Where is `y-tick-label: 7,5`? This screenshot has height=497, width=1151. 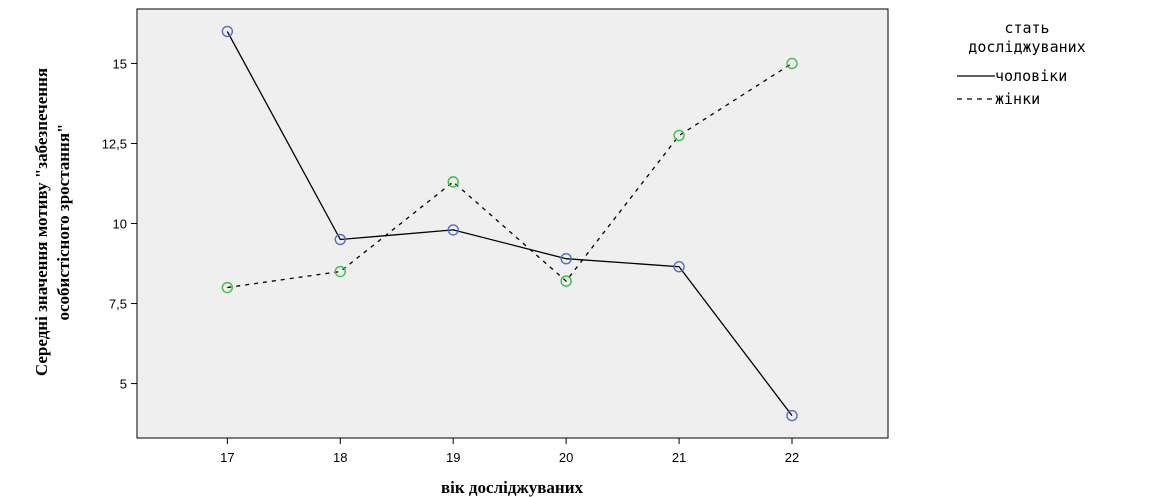
y-tick-label: 7,5 is located at coordinates (118, 304).